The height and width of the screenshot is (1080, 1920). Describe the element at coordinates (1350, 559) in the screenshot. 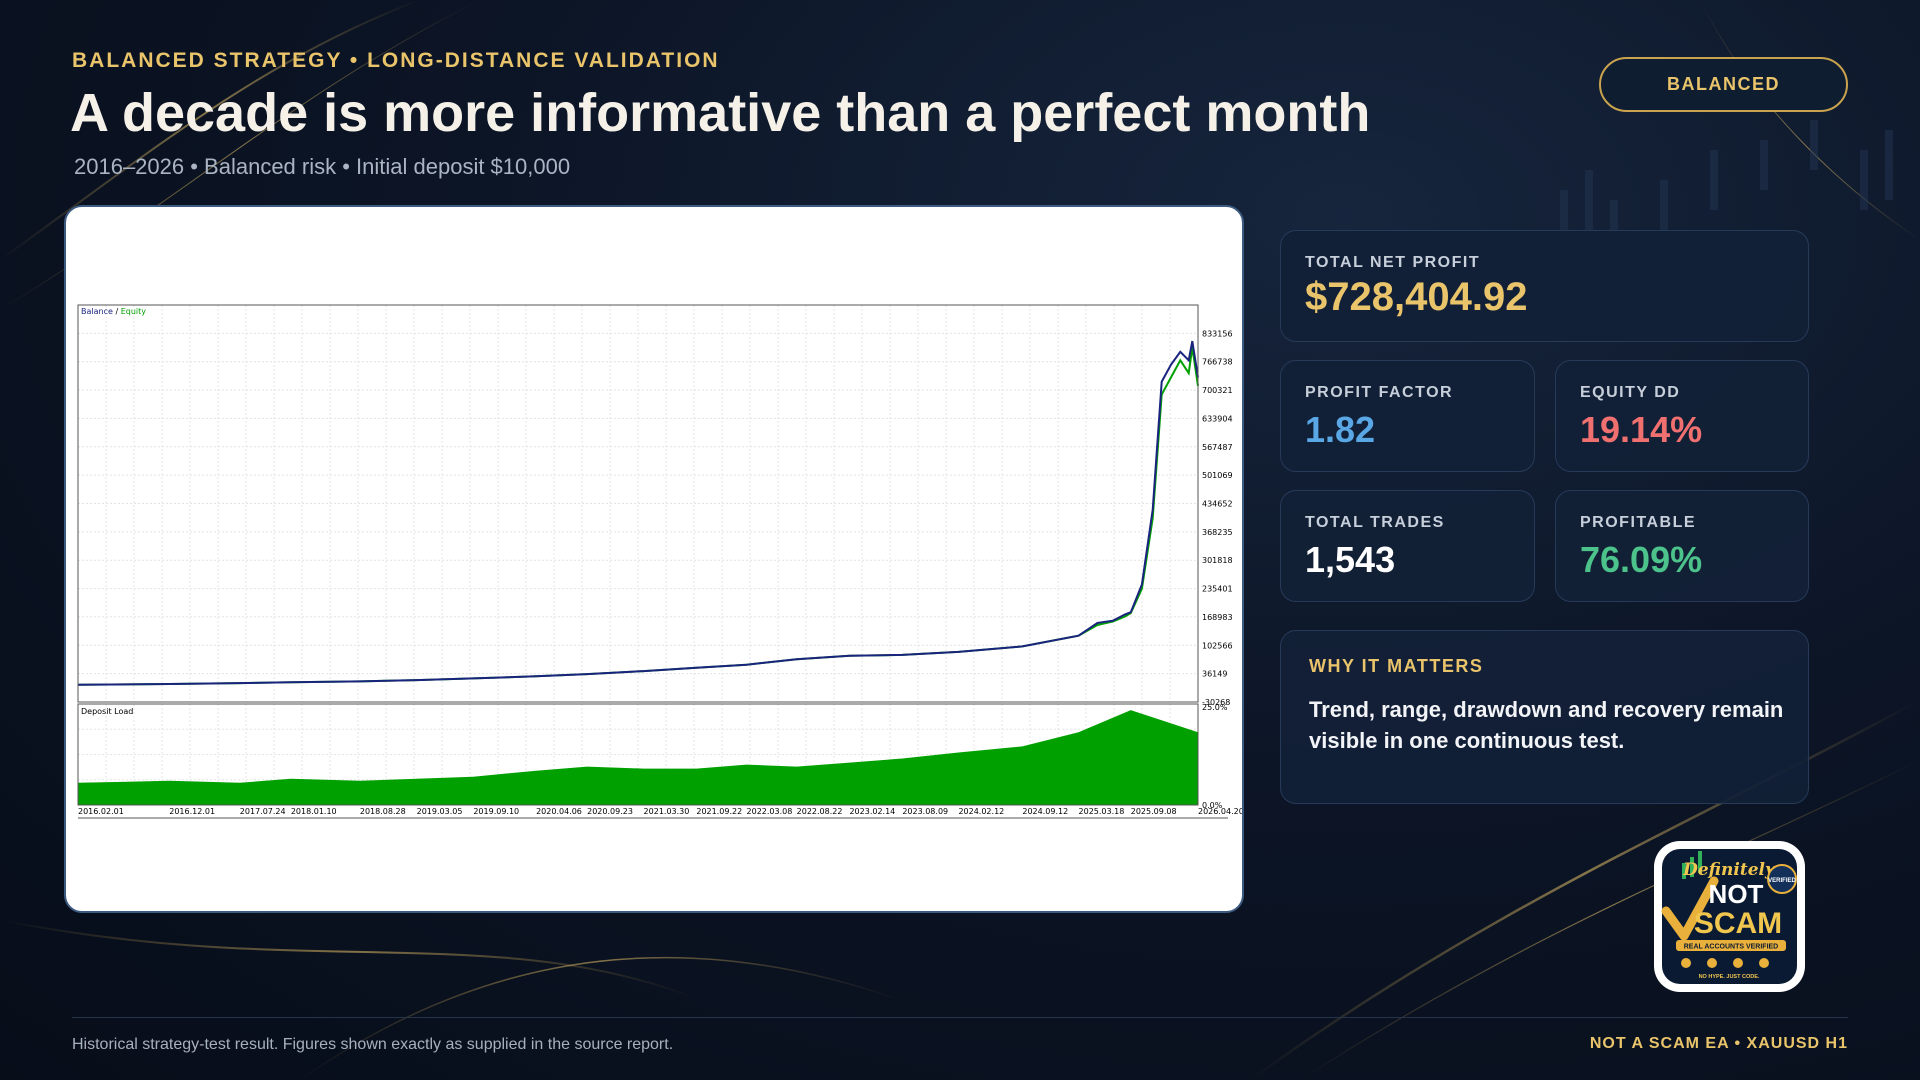

I see `total-trades-value: 1,543` at that location.